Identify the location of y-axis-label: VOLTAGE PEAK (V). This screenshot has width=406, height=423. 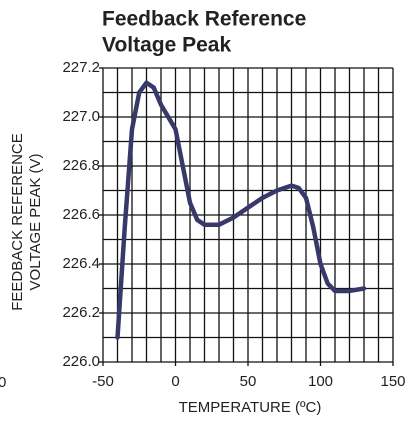
(35, 222).